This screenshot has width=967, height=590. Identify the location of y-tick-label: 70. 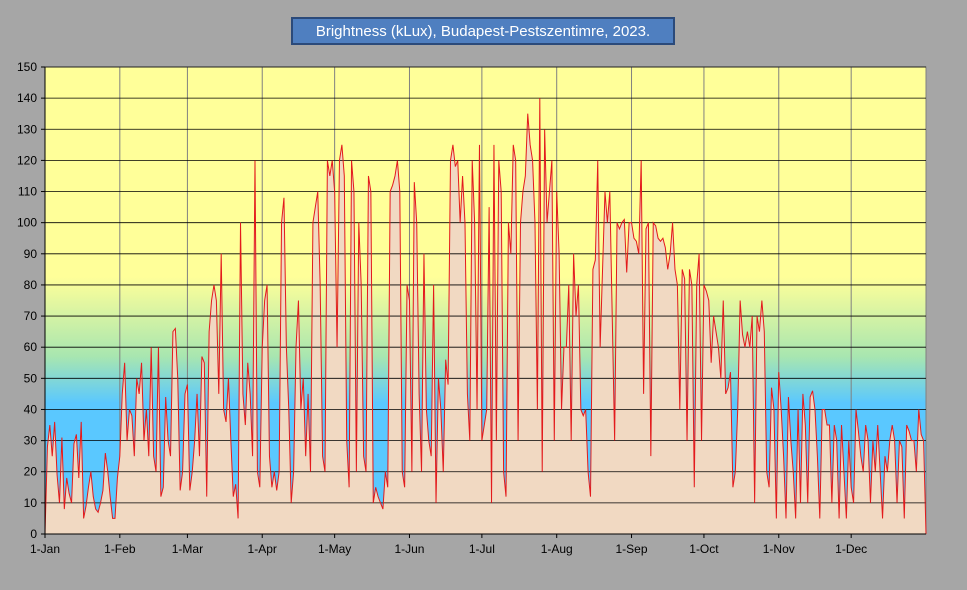
(31, 316).